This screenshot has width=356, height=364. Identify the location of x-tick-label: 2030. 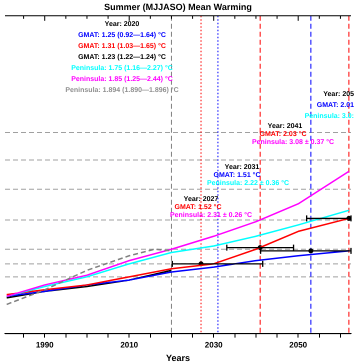
(214, 345).